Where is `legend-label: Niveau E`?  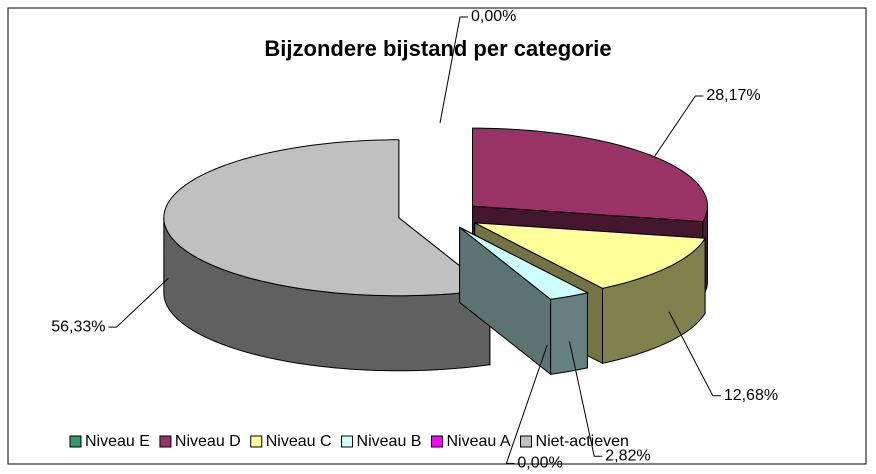 legend-label: Niveau E is located at coordinates (117, 441).